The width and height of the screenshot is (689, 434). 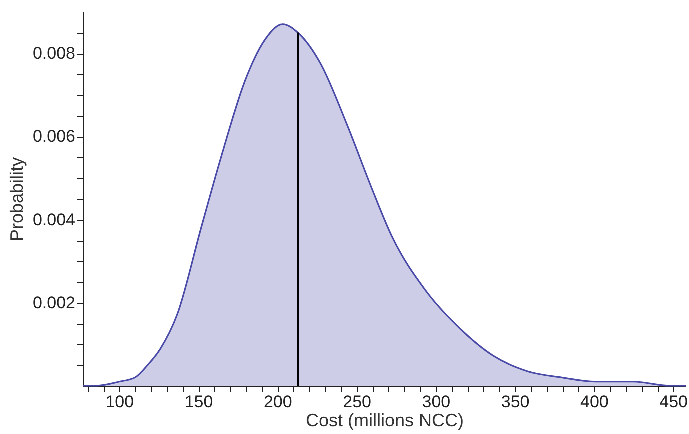 I want to click on x-tick-label: 300, so click(x=436, y=402).